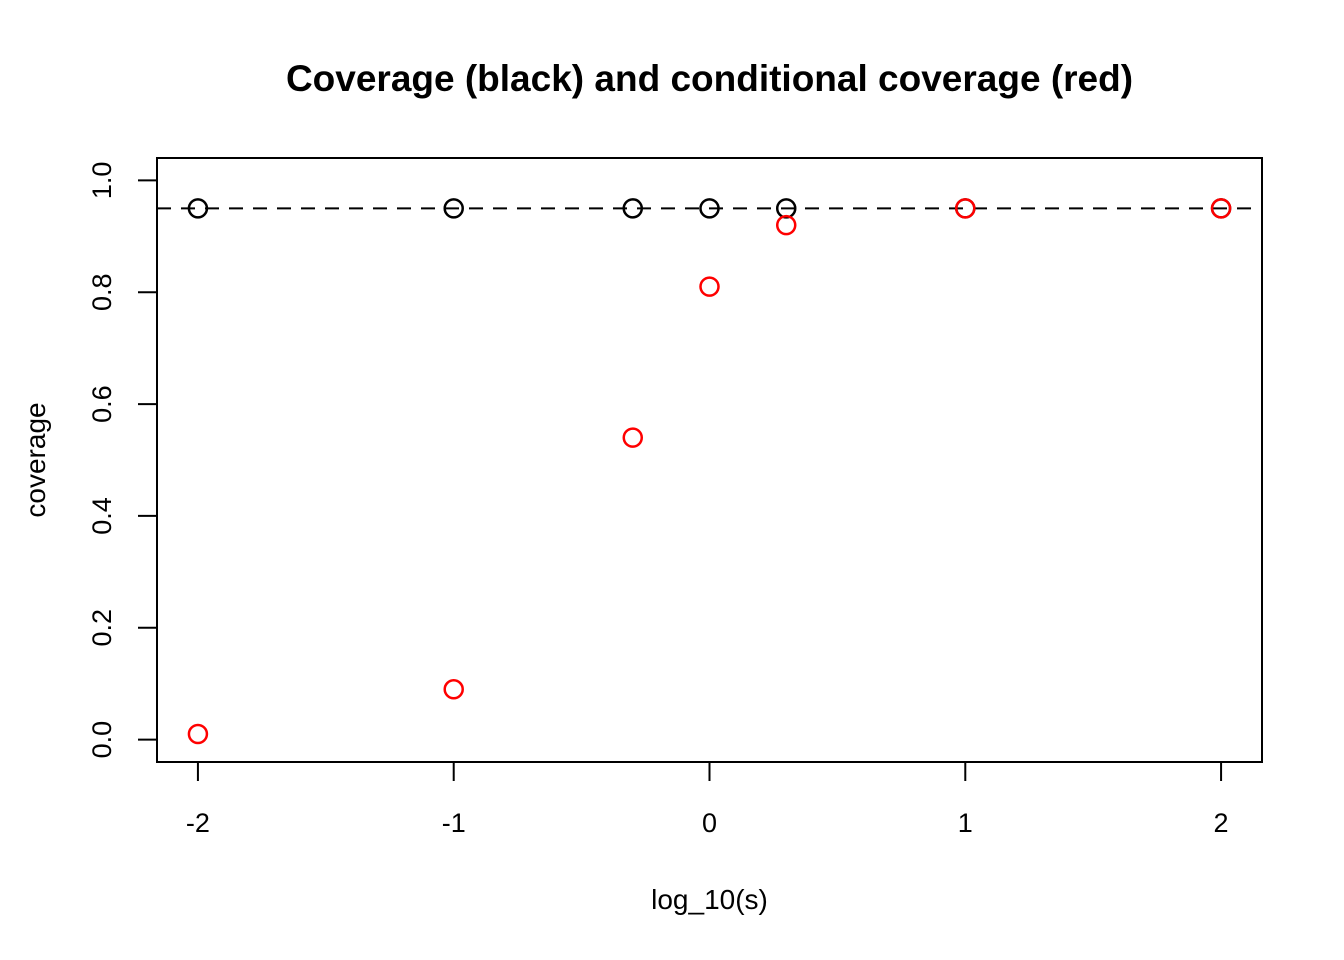 The image size is (1344, 960). Describe the element at coordinates (454, 823) in the screenshot. I see `x-tick-label: -1` at that location.